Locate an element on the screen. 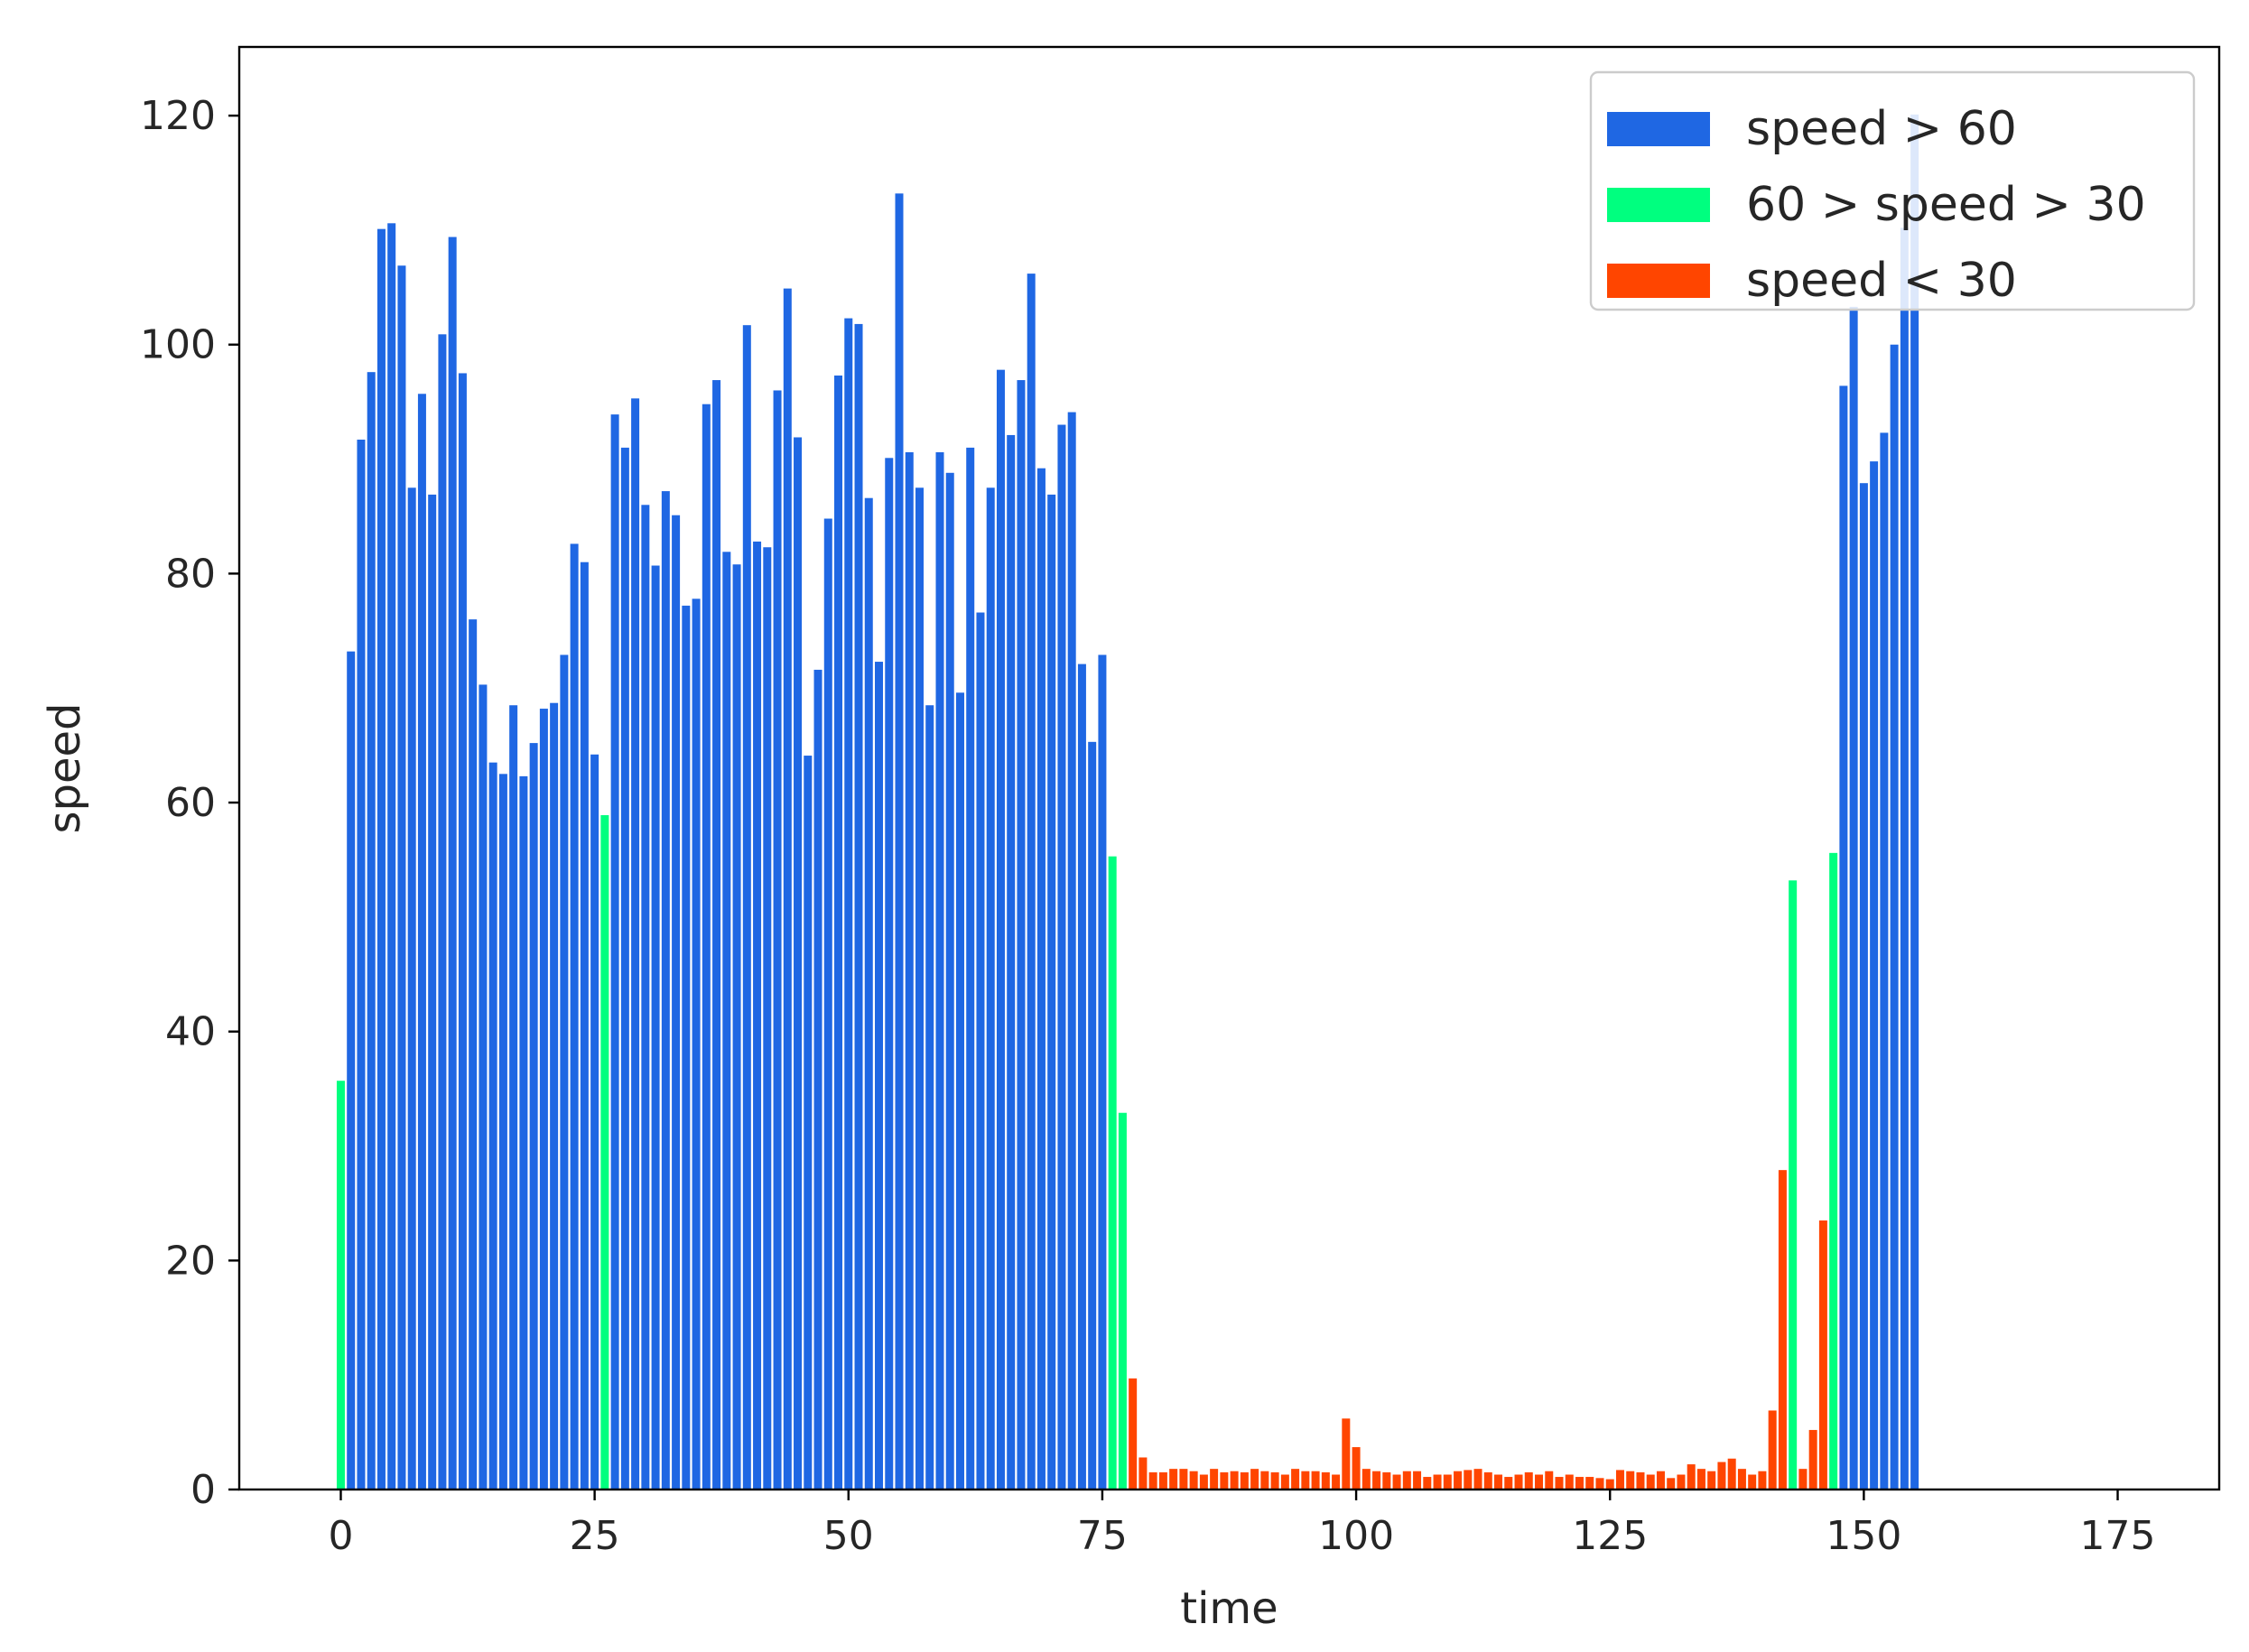 This screenshot has width=2249, height=1652. x-tick-label-75: 75 is located at coordinates (1102, 1536).